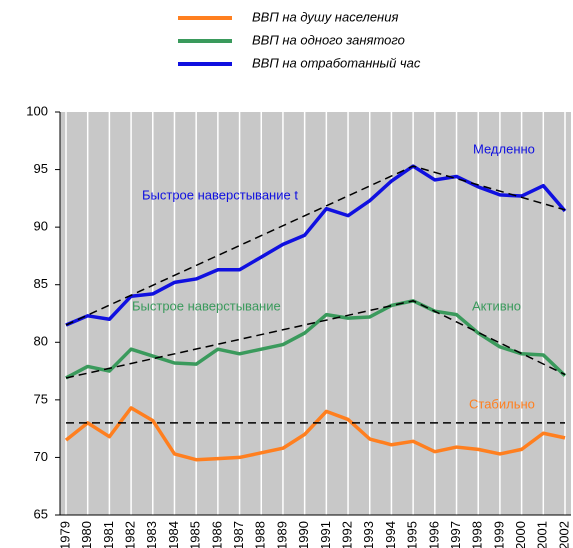  Describe the element at coordinates (260, 534) in the screenshot. I see `x-tick-label: 1988` at that location.